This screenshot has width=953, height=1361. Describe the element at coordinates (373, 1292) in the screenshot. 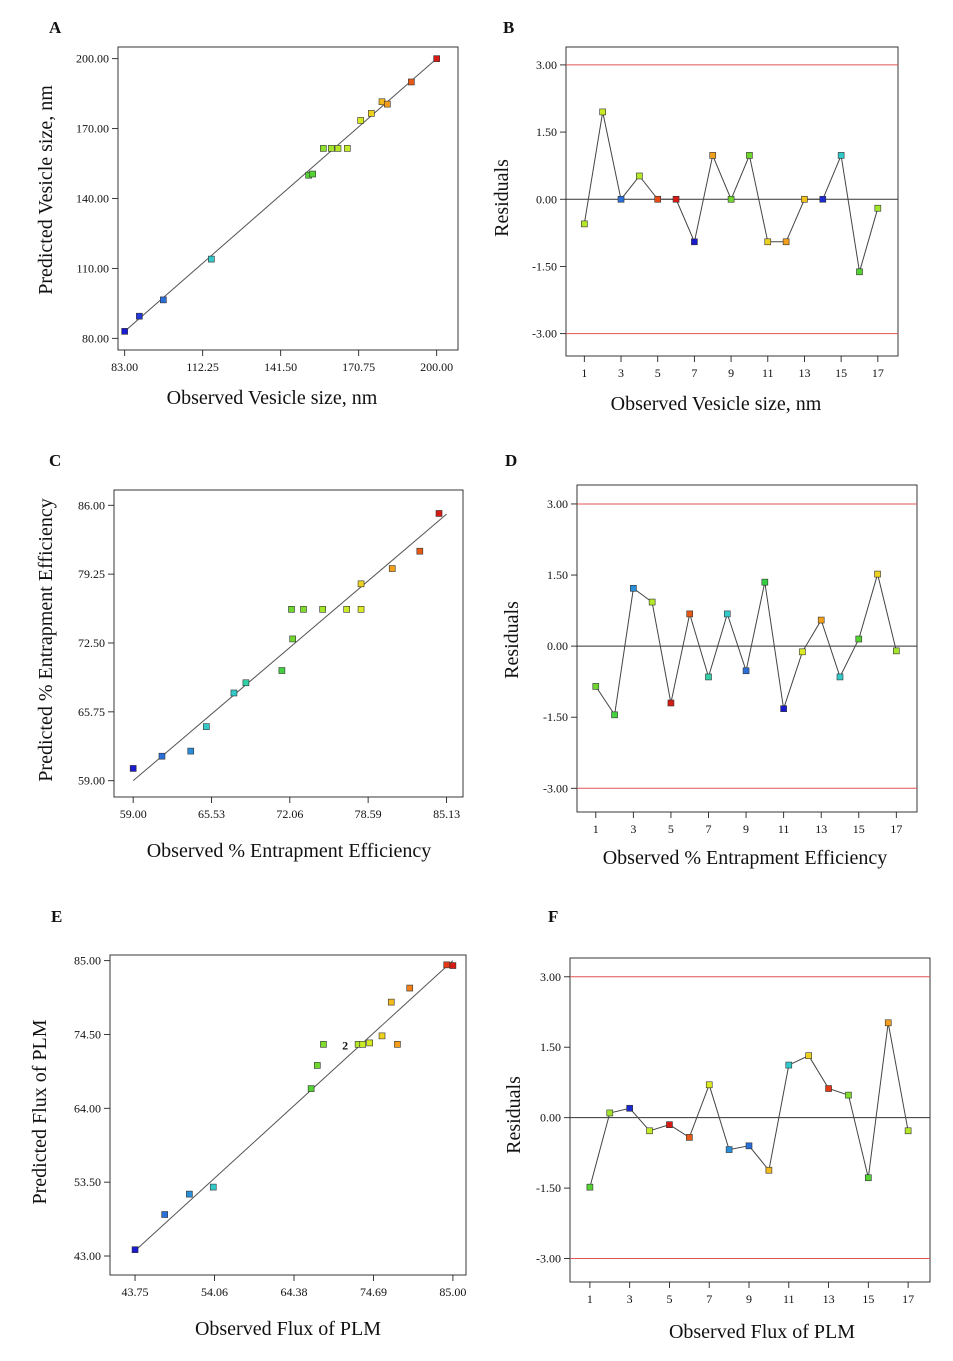

I see `x-tick-label: 74.69` at that location.